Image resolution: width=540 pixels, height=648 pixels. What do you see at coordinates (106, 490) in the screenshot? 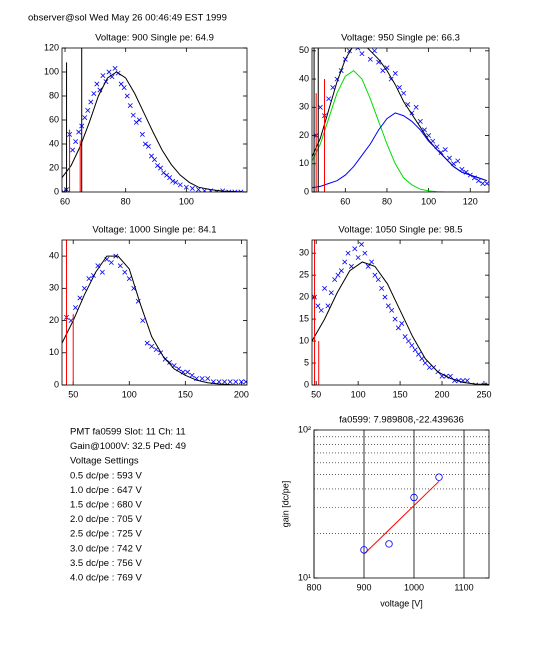
I see `info-line: 1.0 dc/pe : 647 V` at bounding box center [106, 490].